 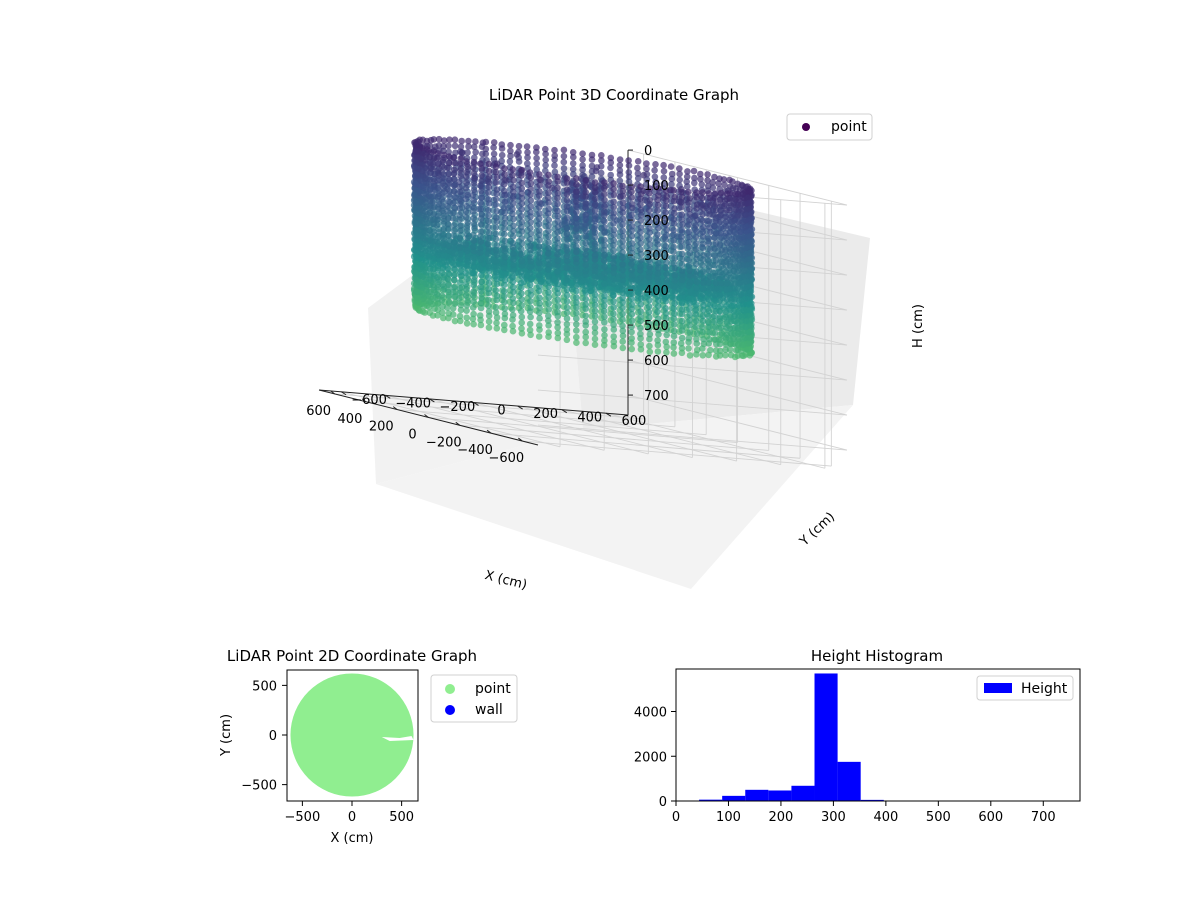 I want to click on y-tick-label: 0, so click(x=663, y=802).